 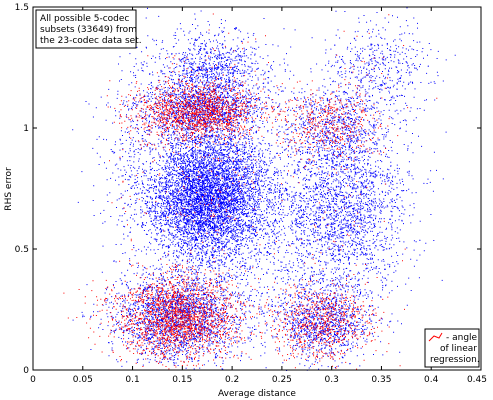 What do you see at coordinates (455, 360) in the screenshot?
I see `legend-note-line-3: regression.` at bounding box center [455, 360].